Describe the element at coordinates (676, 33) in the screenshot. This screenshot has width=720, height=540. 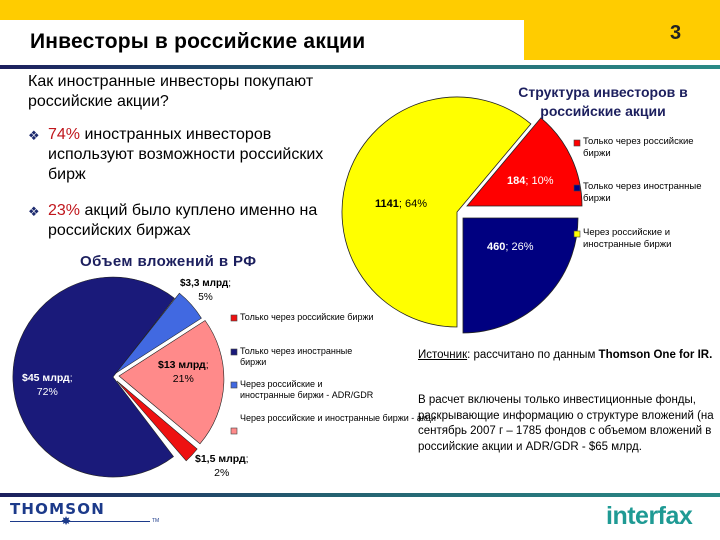
I see `page-number: 3` at that location.